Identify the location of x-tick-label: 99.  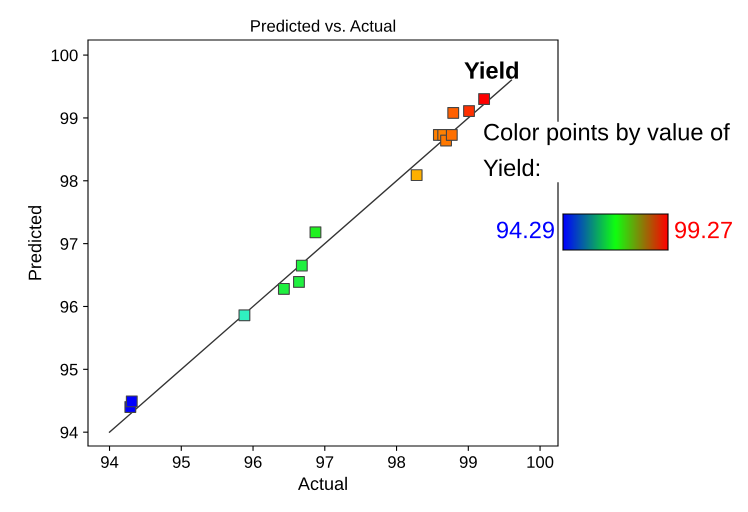
(468, 462).